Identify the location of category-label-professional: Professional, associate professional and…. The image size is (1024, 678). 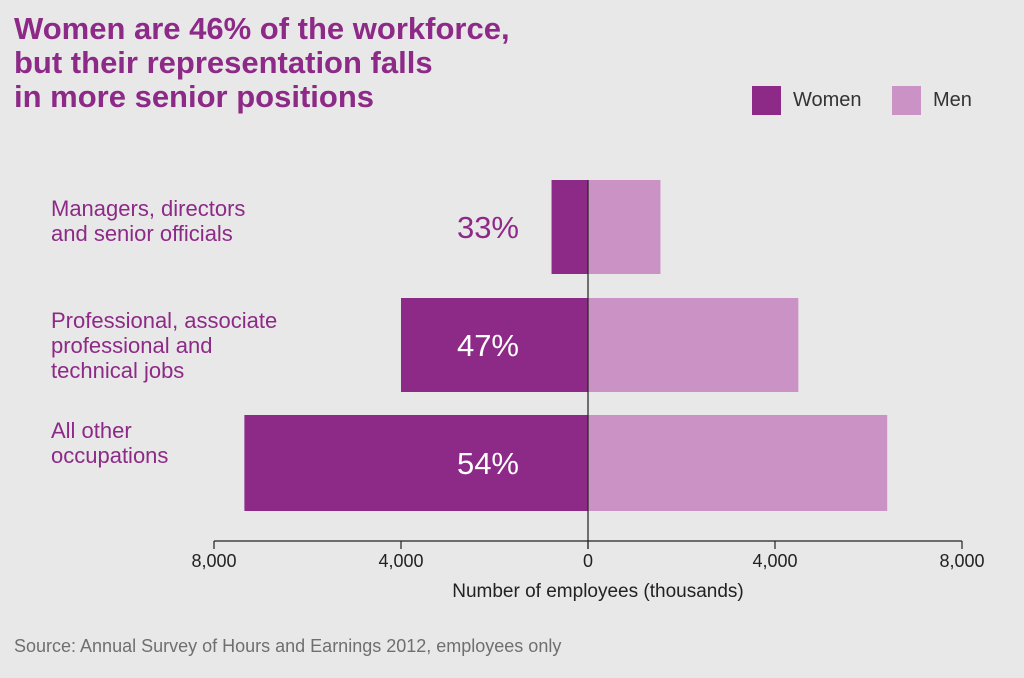
(196, 345).